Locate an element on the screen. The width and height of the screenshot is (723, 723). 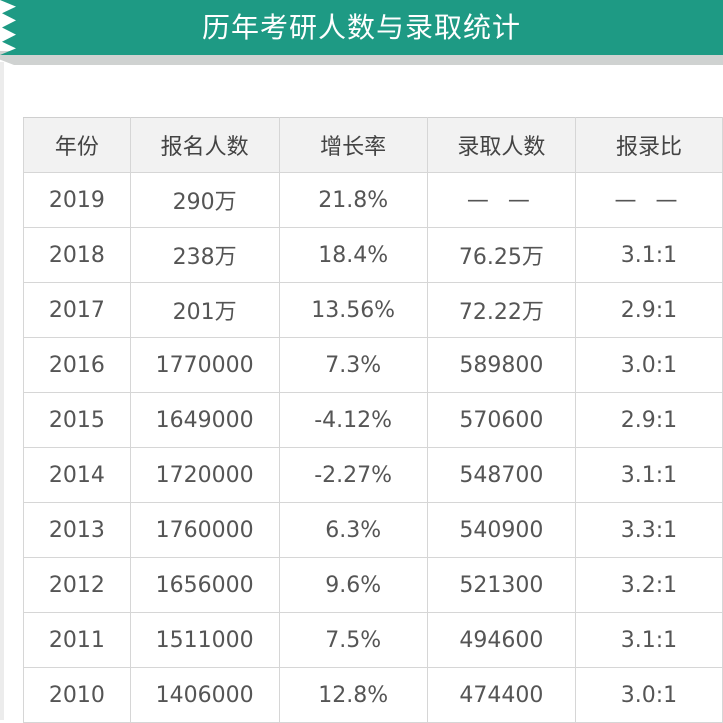
cell-admitted: — — is located at coordinates (501, 200).